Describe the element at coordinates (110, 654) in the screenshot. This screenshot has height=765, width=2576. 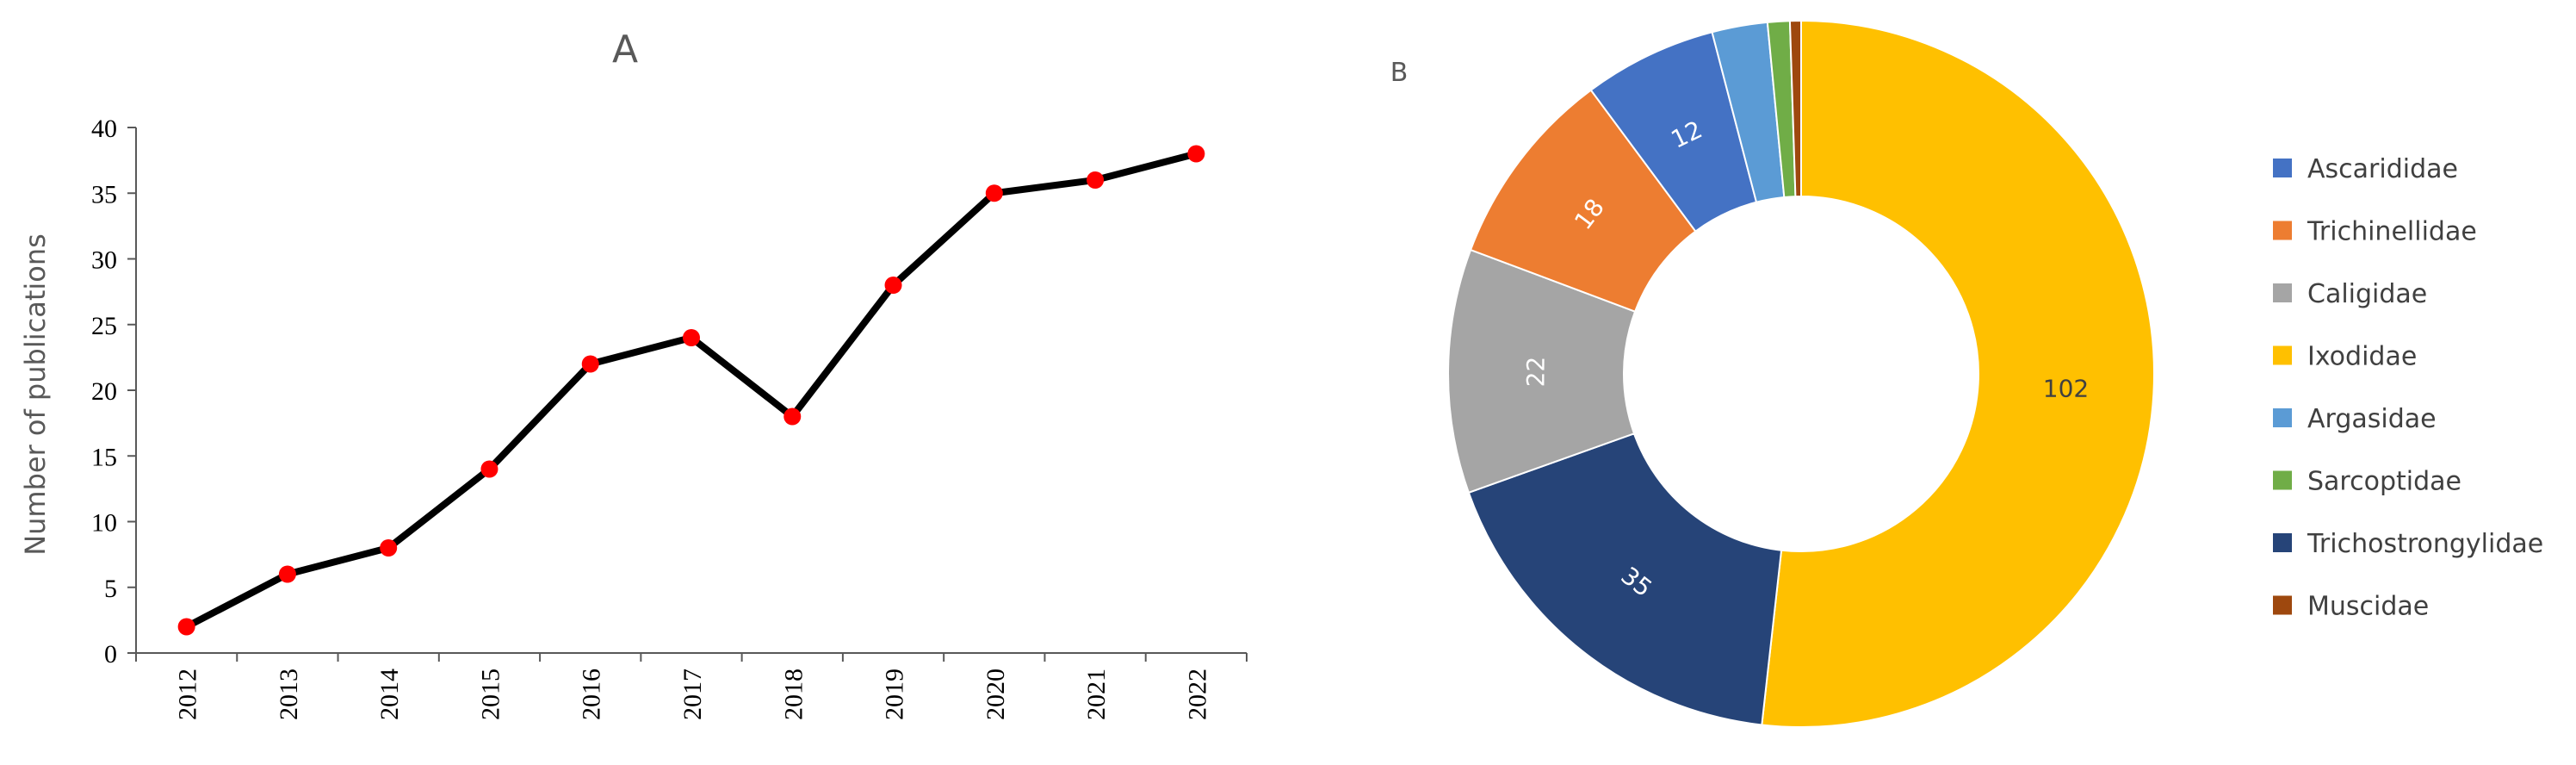
I see `y-tick-label: 0` at that location.